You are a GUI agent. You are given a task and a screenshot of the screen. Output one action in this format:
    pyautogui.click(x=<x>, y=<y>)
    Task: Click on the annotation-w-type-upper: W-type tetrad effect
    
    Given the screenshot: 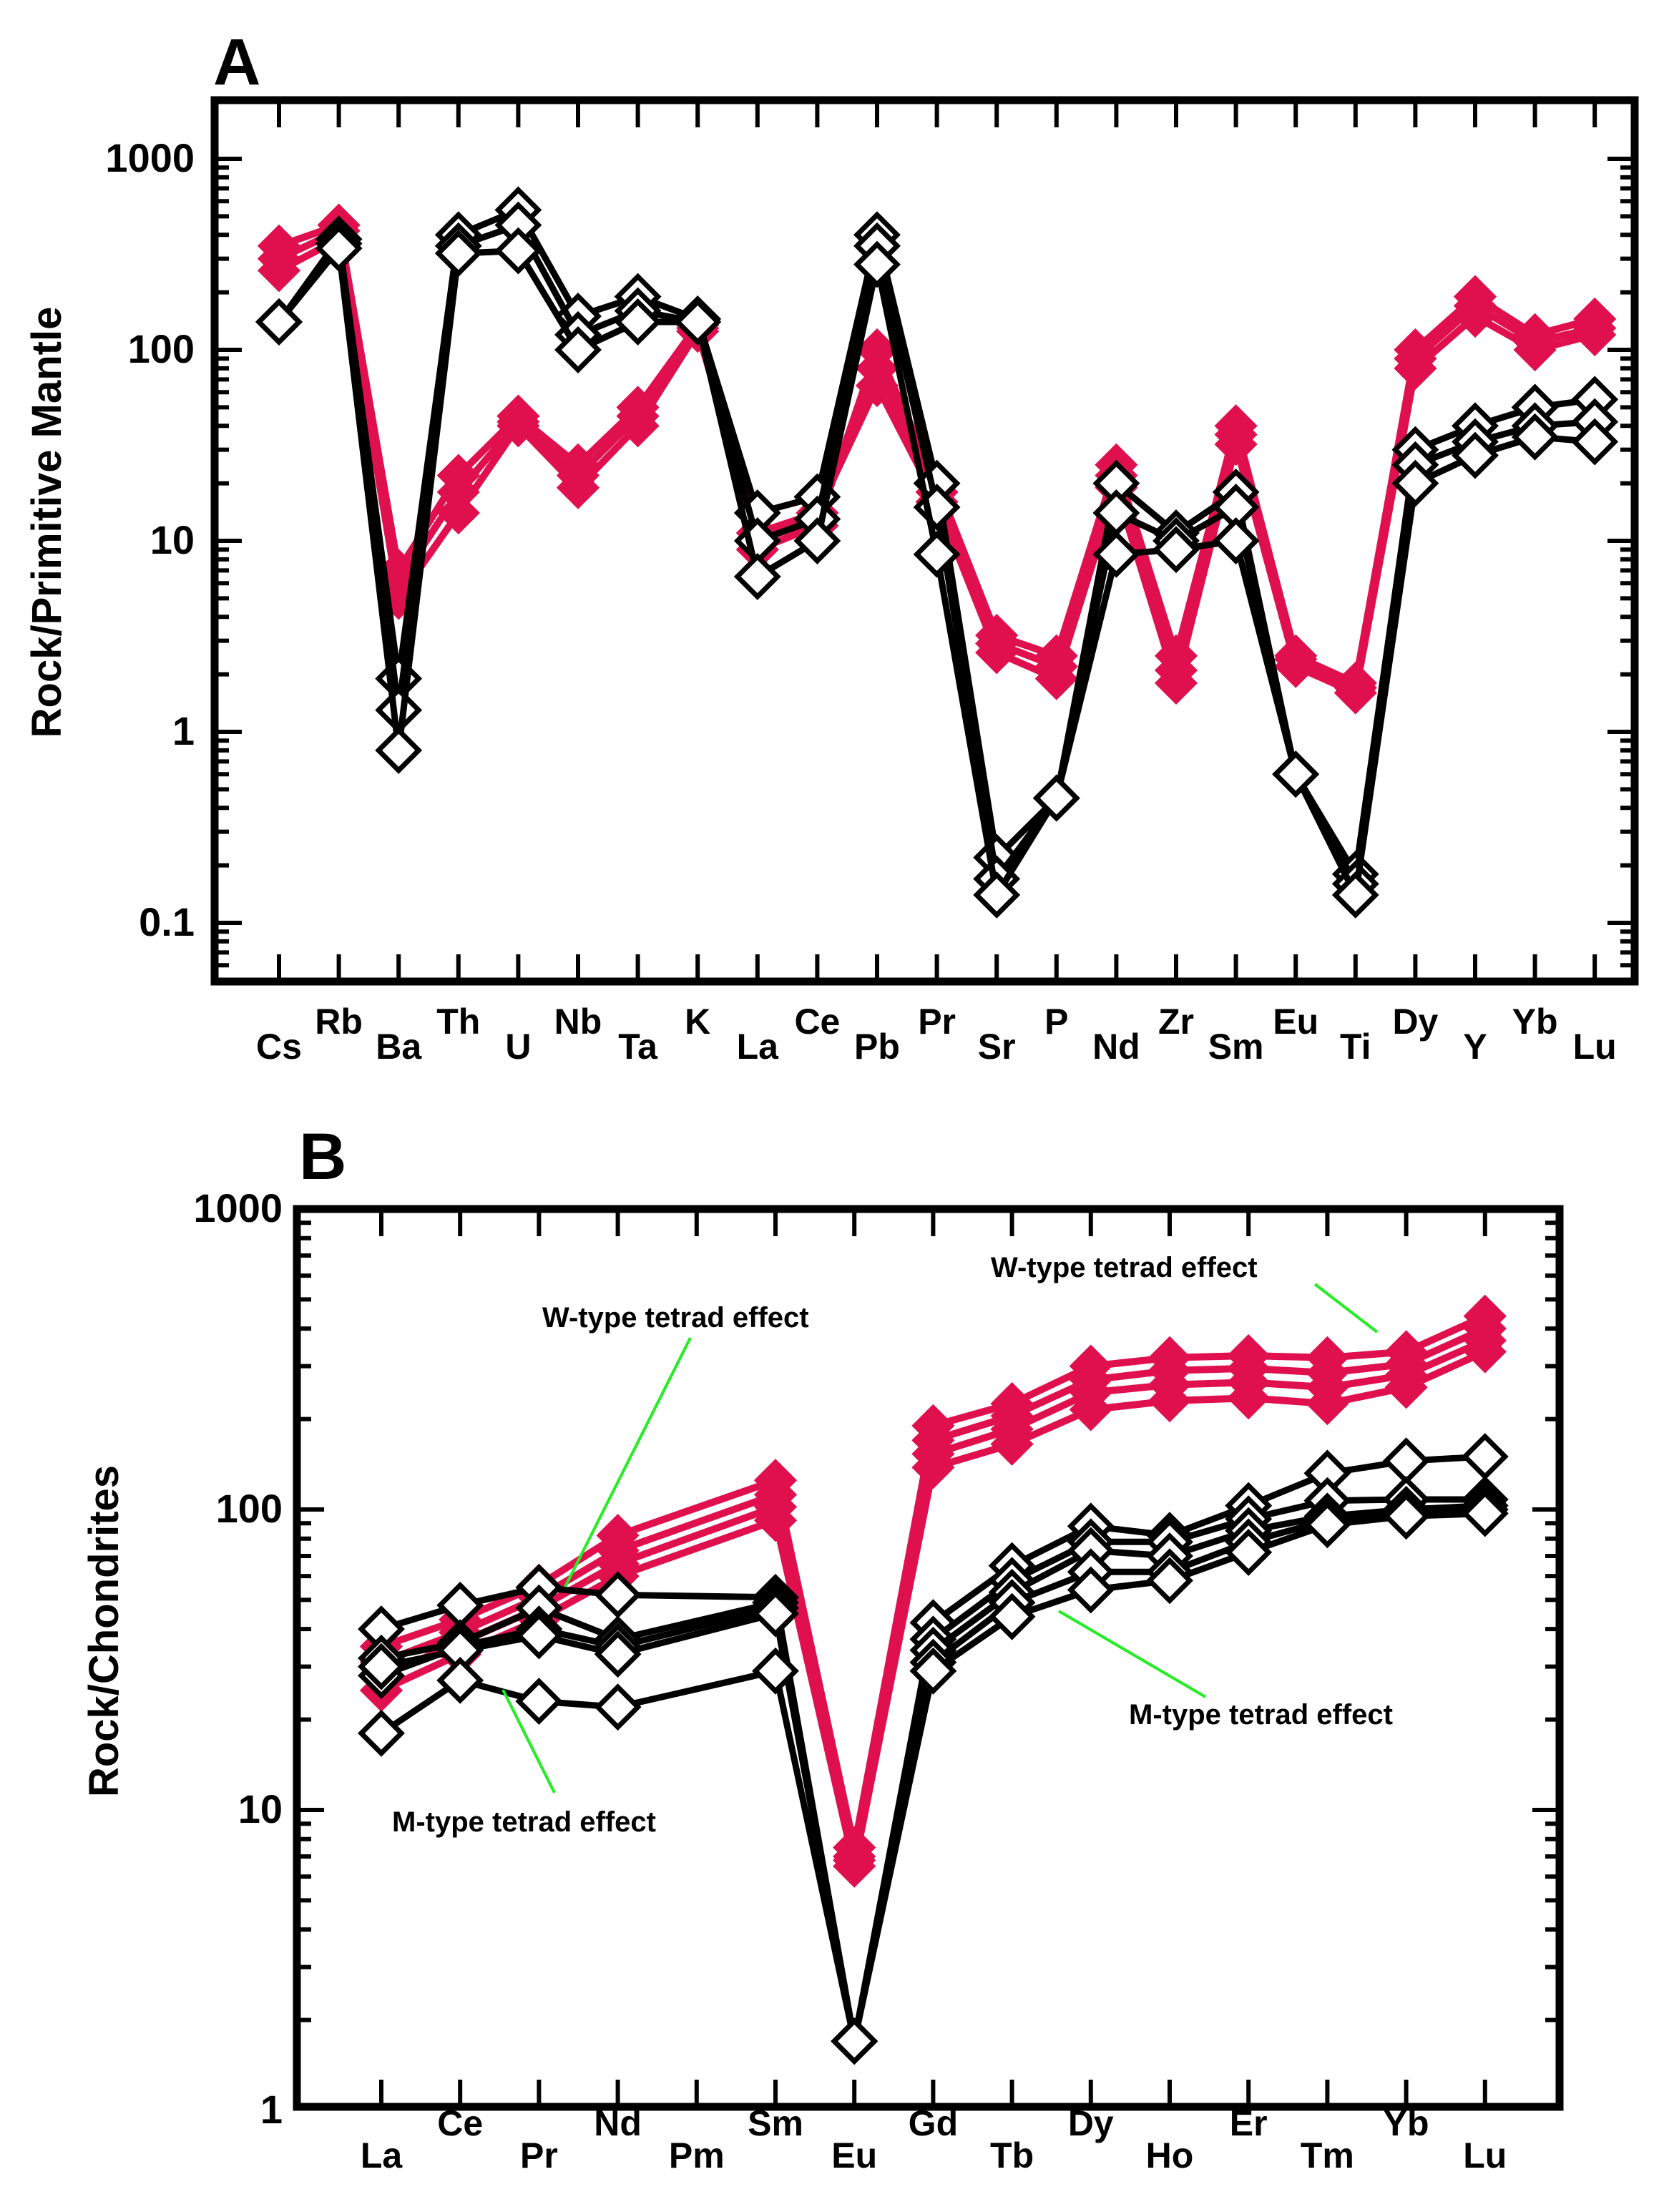 What is the action you would take?
    pyautogui.click(x=1124, y=1267)
    